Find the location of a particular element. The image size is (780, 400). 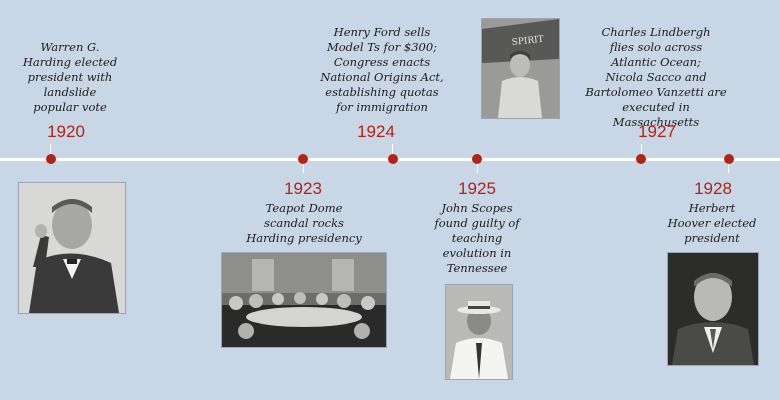

event-1927-marker is located at coordinates (641, 159).